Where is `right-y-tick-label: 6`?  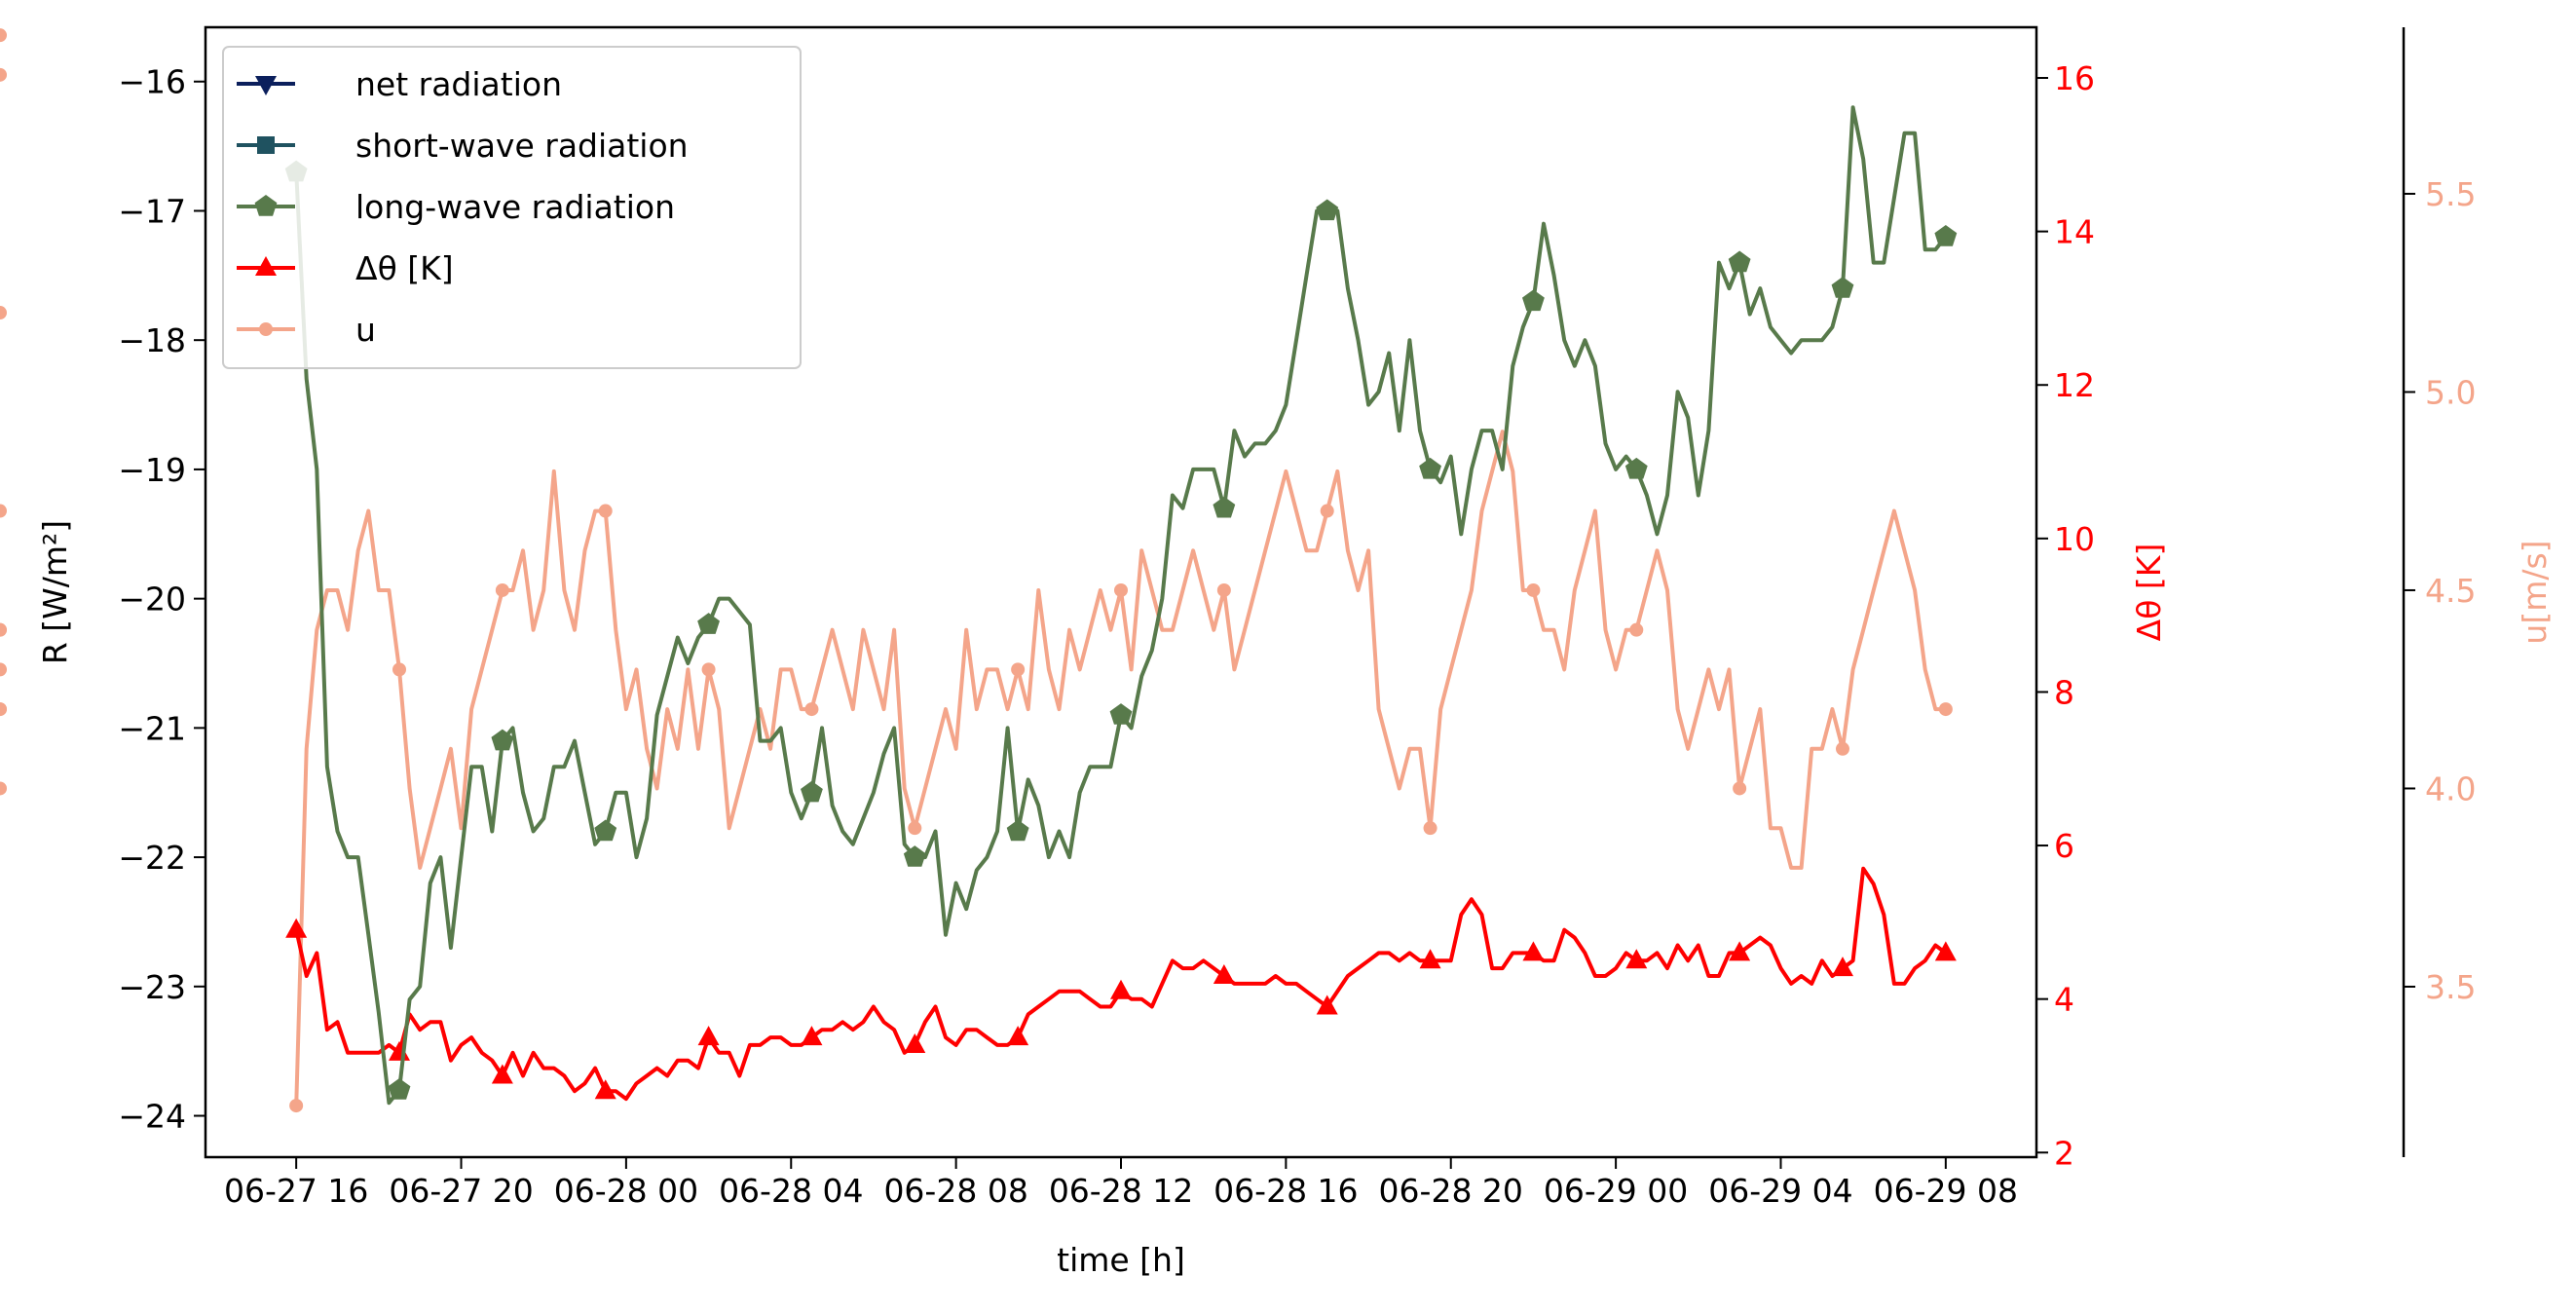
right-y-tick-label: 6 is located at coordinates (2064, 846).